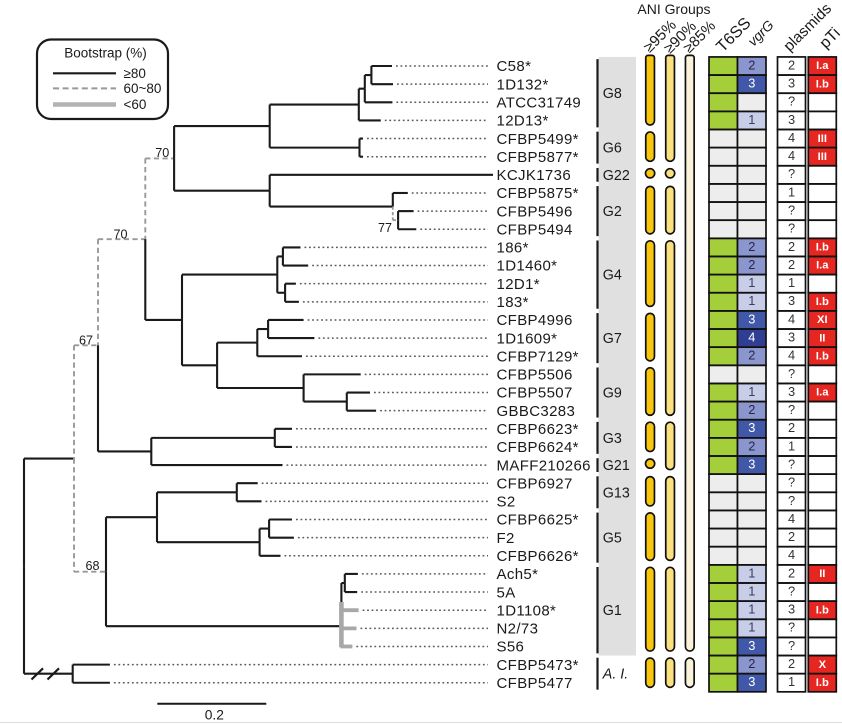 This screenshot has width=842, height=725. Describe the element at coordinates (506, 592) in the screenshot. I see `svg-text: 5A` at that location.